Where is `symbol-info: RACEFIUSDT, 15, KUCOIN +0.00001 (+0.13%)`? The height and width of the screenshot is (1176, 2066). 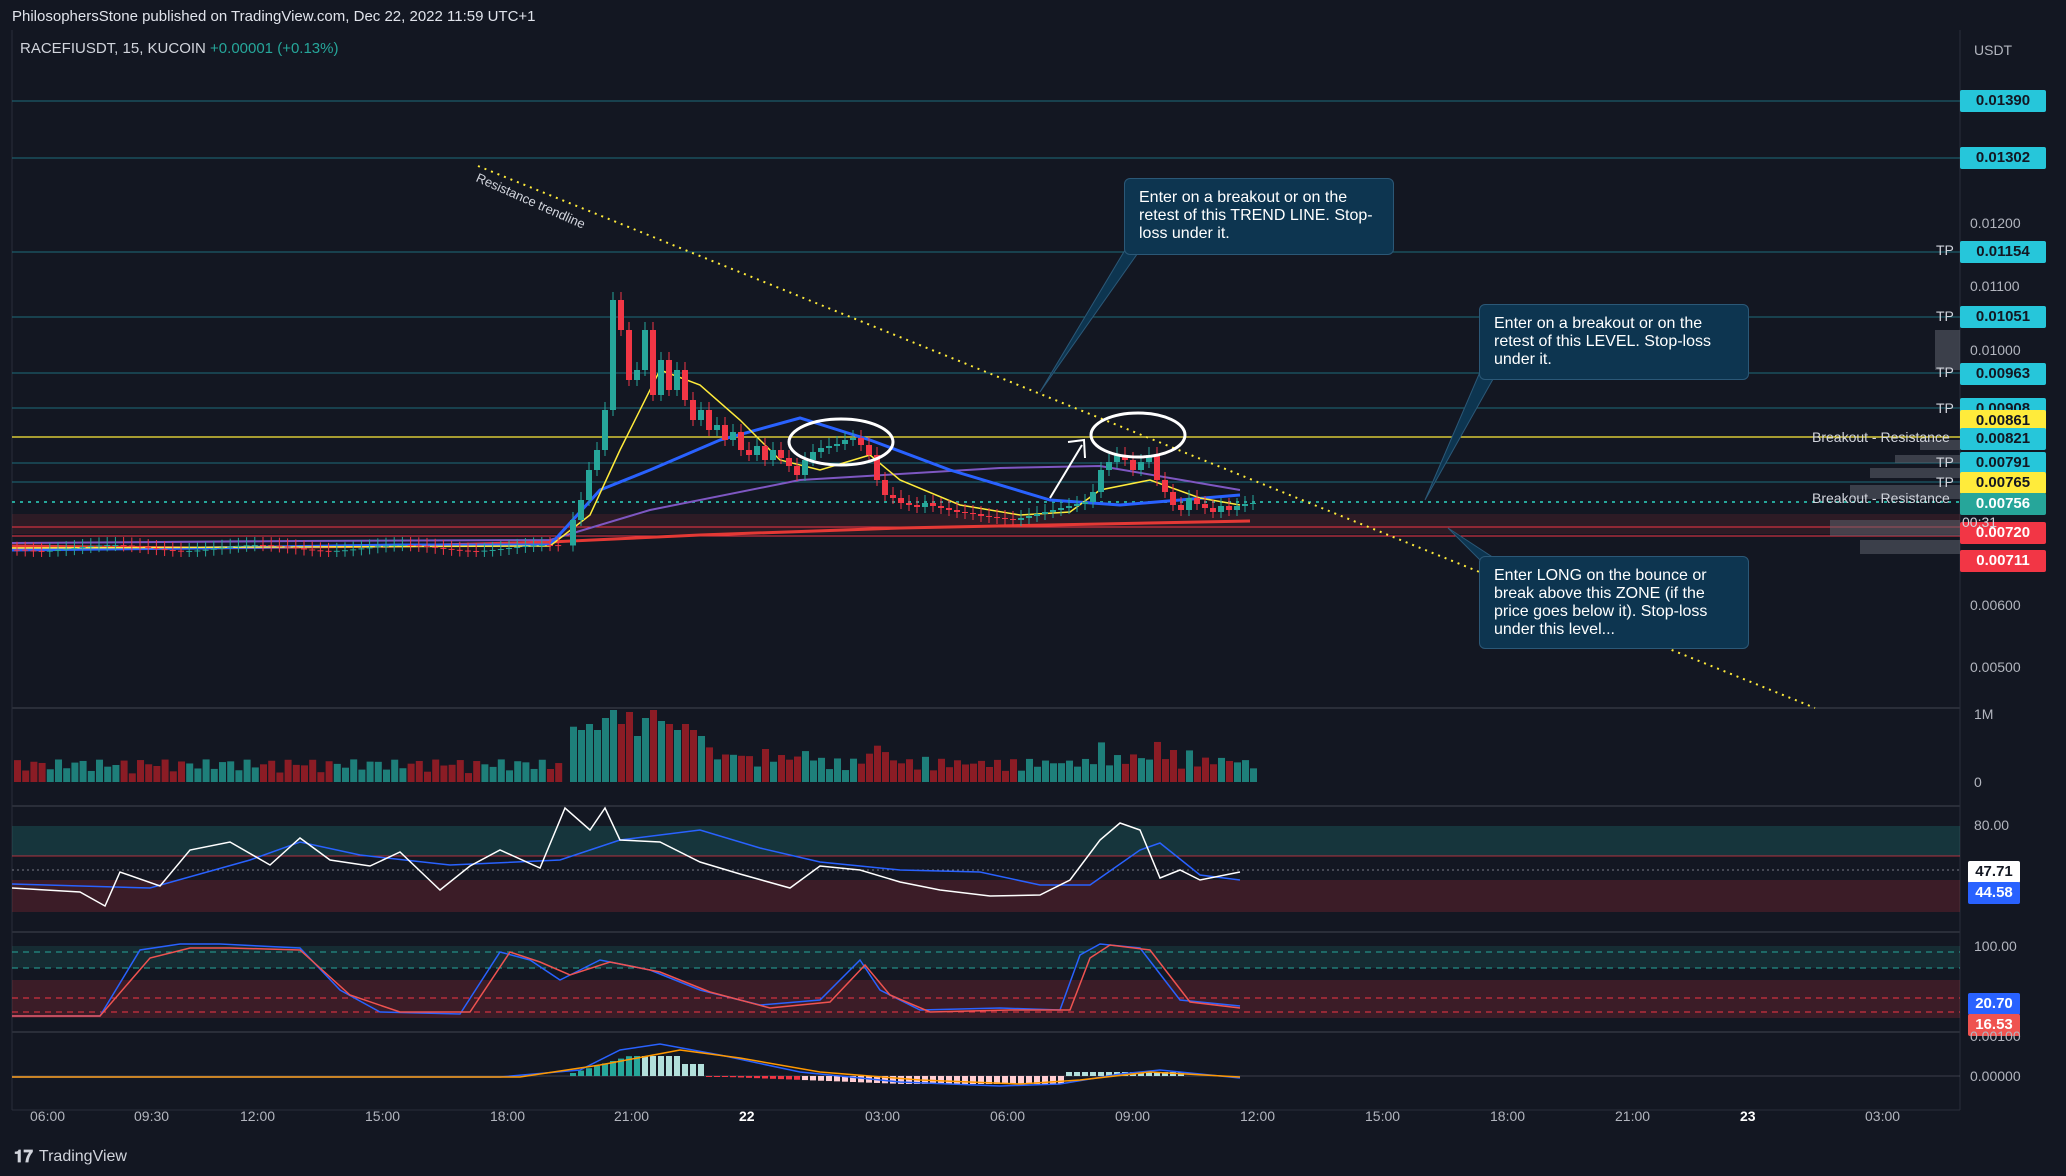 symbol-info: RACEFIUSDT, 15, KUCOIN +0.00001 (+0.13%) is located at coordinates (179, 48).